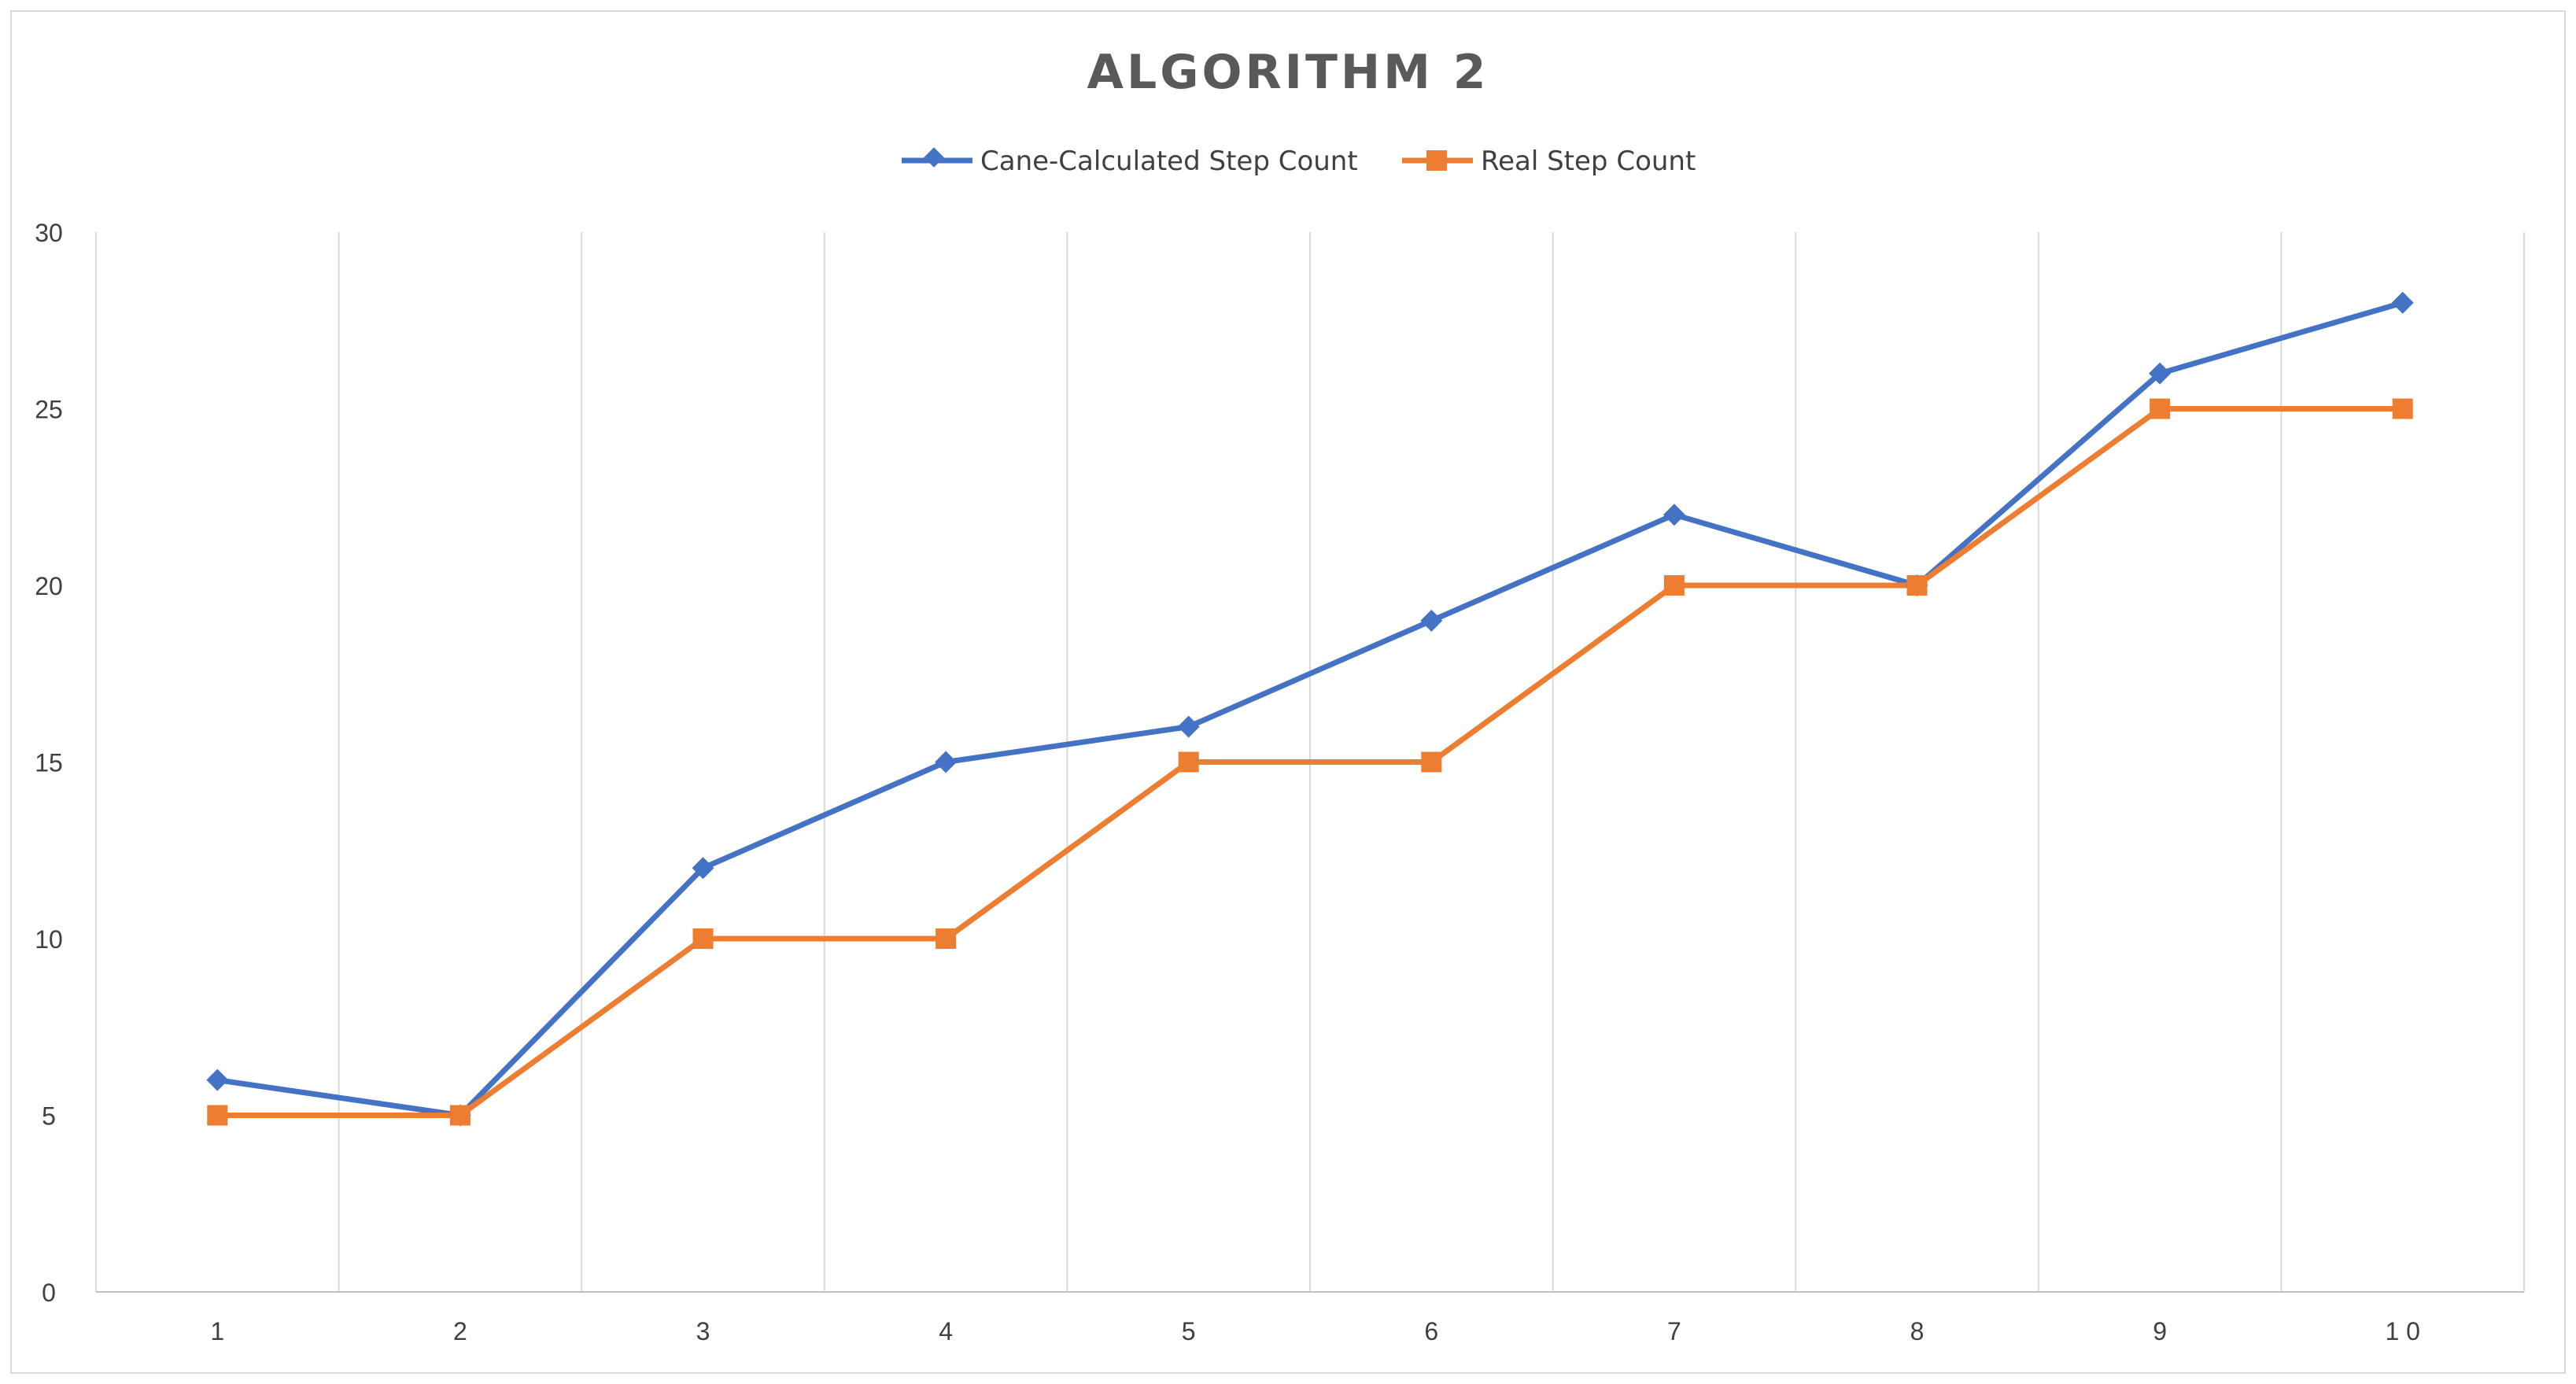  I want to click on x-tick-label: 7, so click(1674, 1331).